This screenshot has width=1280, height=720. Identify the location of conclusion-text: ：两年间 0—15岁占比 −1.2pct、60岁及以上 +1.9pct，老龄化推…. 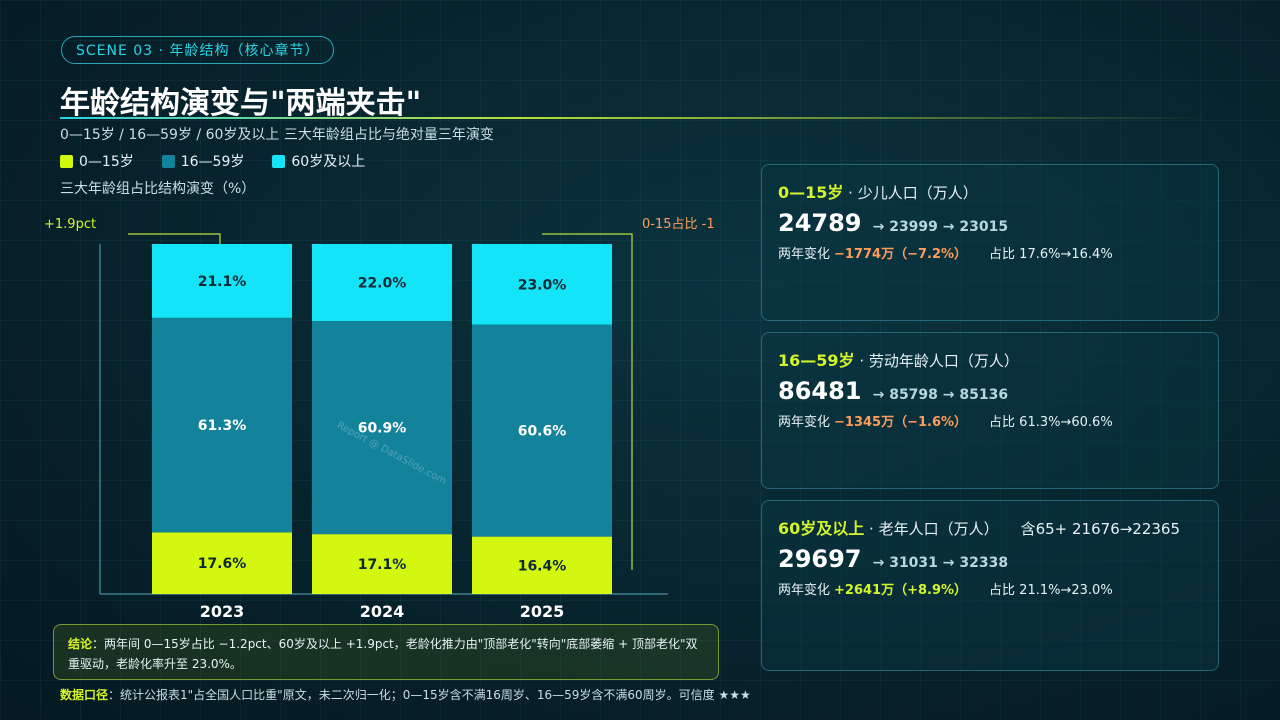
(383, 654).